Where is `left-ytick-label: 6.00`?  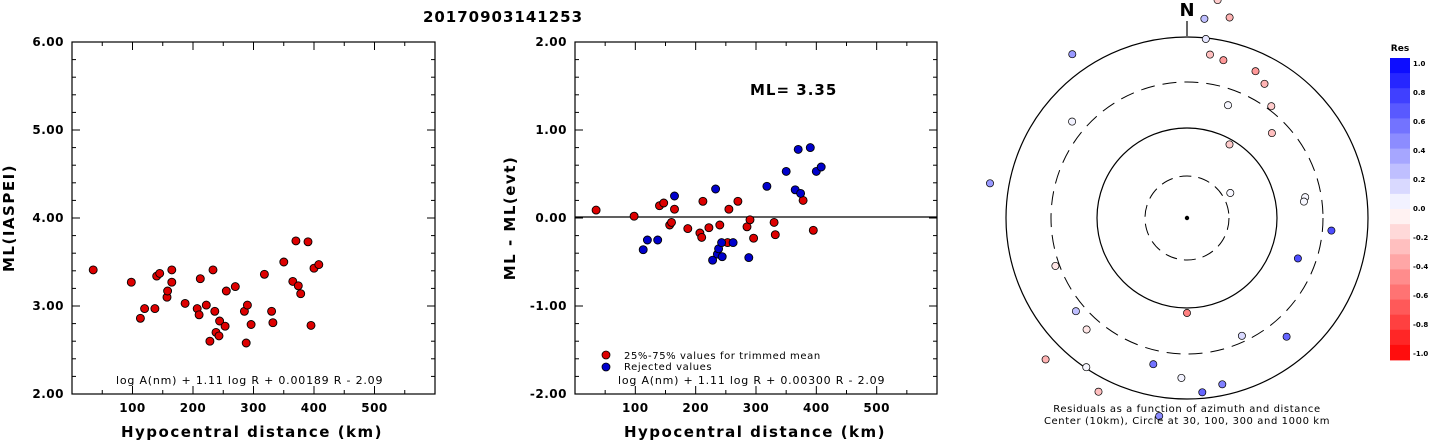
left-ytick-label: 6.00 is located at coordinates (48, 42).